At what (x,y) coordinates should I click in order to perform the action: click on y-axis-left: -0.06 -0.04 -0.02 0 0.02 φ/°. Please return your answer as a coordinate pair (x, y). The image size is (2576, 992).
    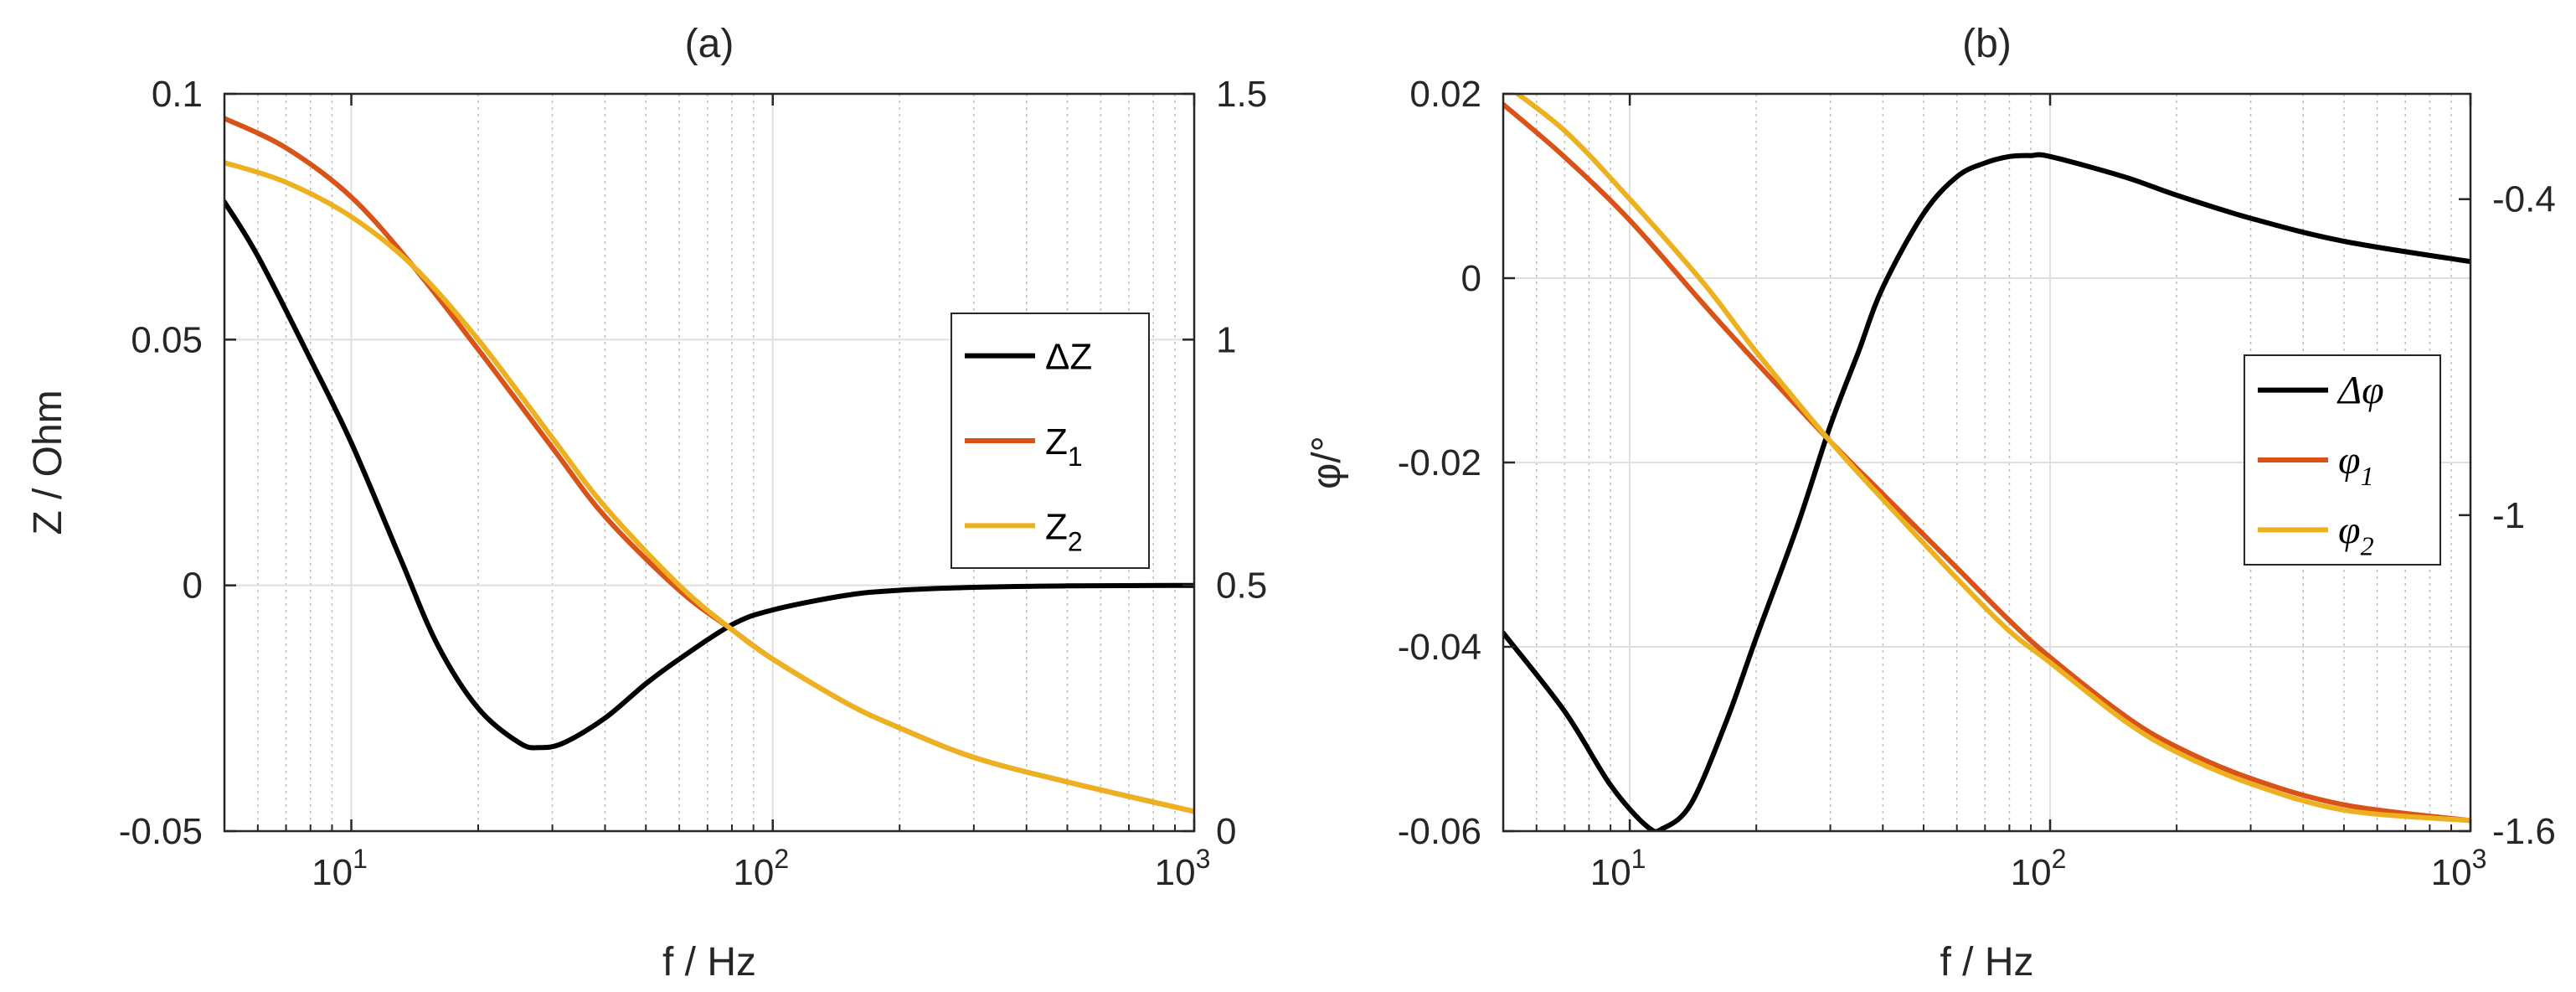
    Looking at the image, I should click on (1410, 463).